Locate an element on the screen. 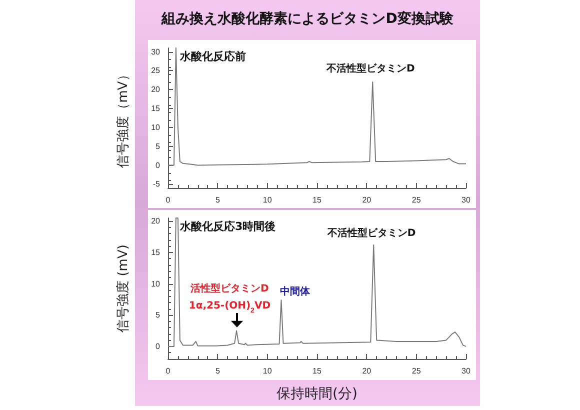 Image resolution: width=580 pixels, height=410 pixels. y-tick-label: 25 is located at coordinates (156, 71).